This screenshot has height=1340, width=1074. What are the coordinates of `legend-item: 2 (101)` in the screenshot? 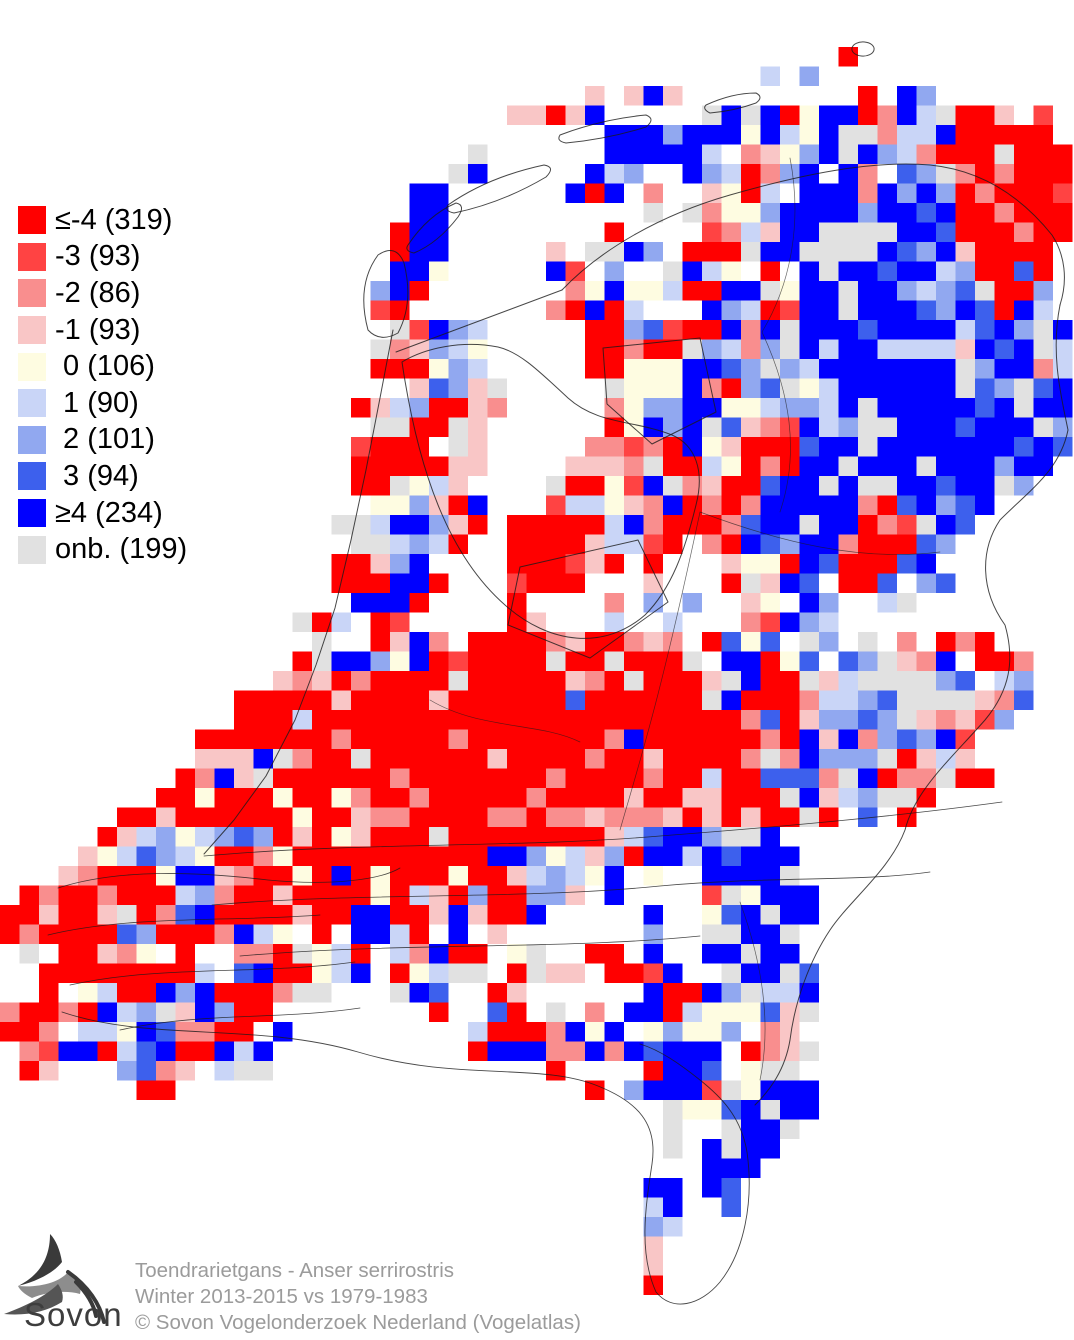 It's located at (102, 440).